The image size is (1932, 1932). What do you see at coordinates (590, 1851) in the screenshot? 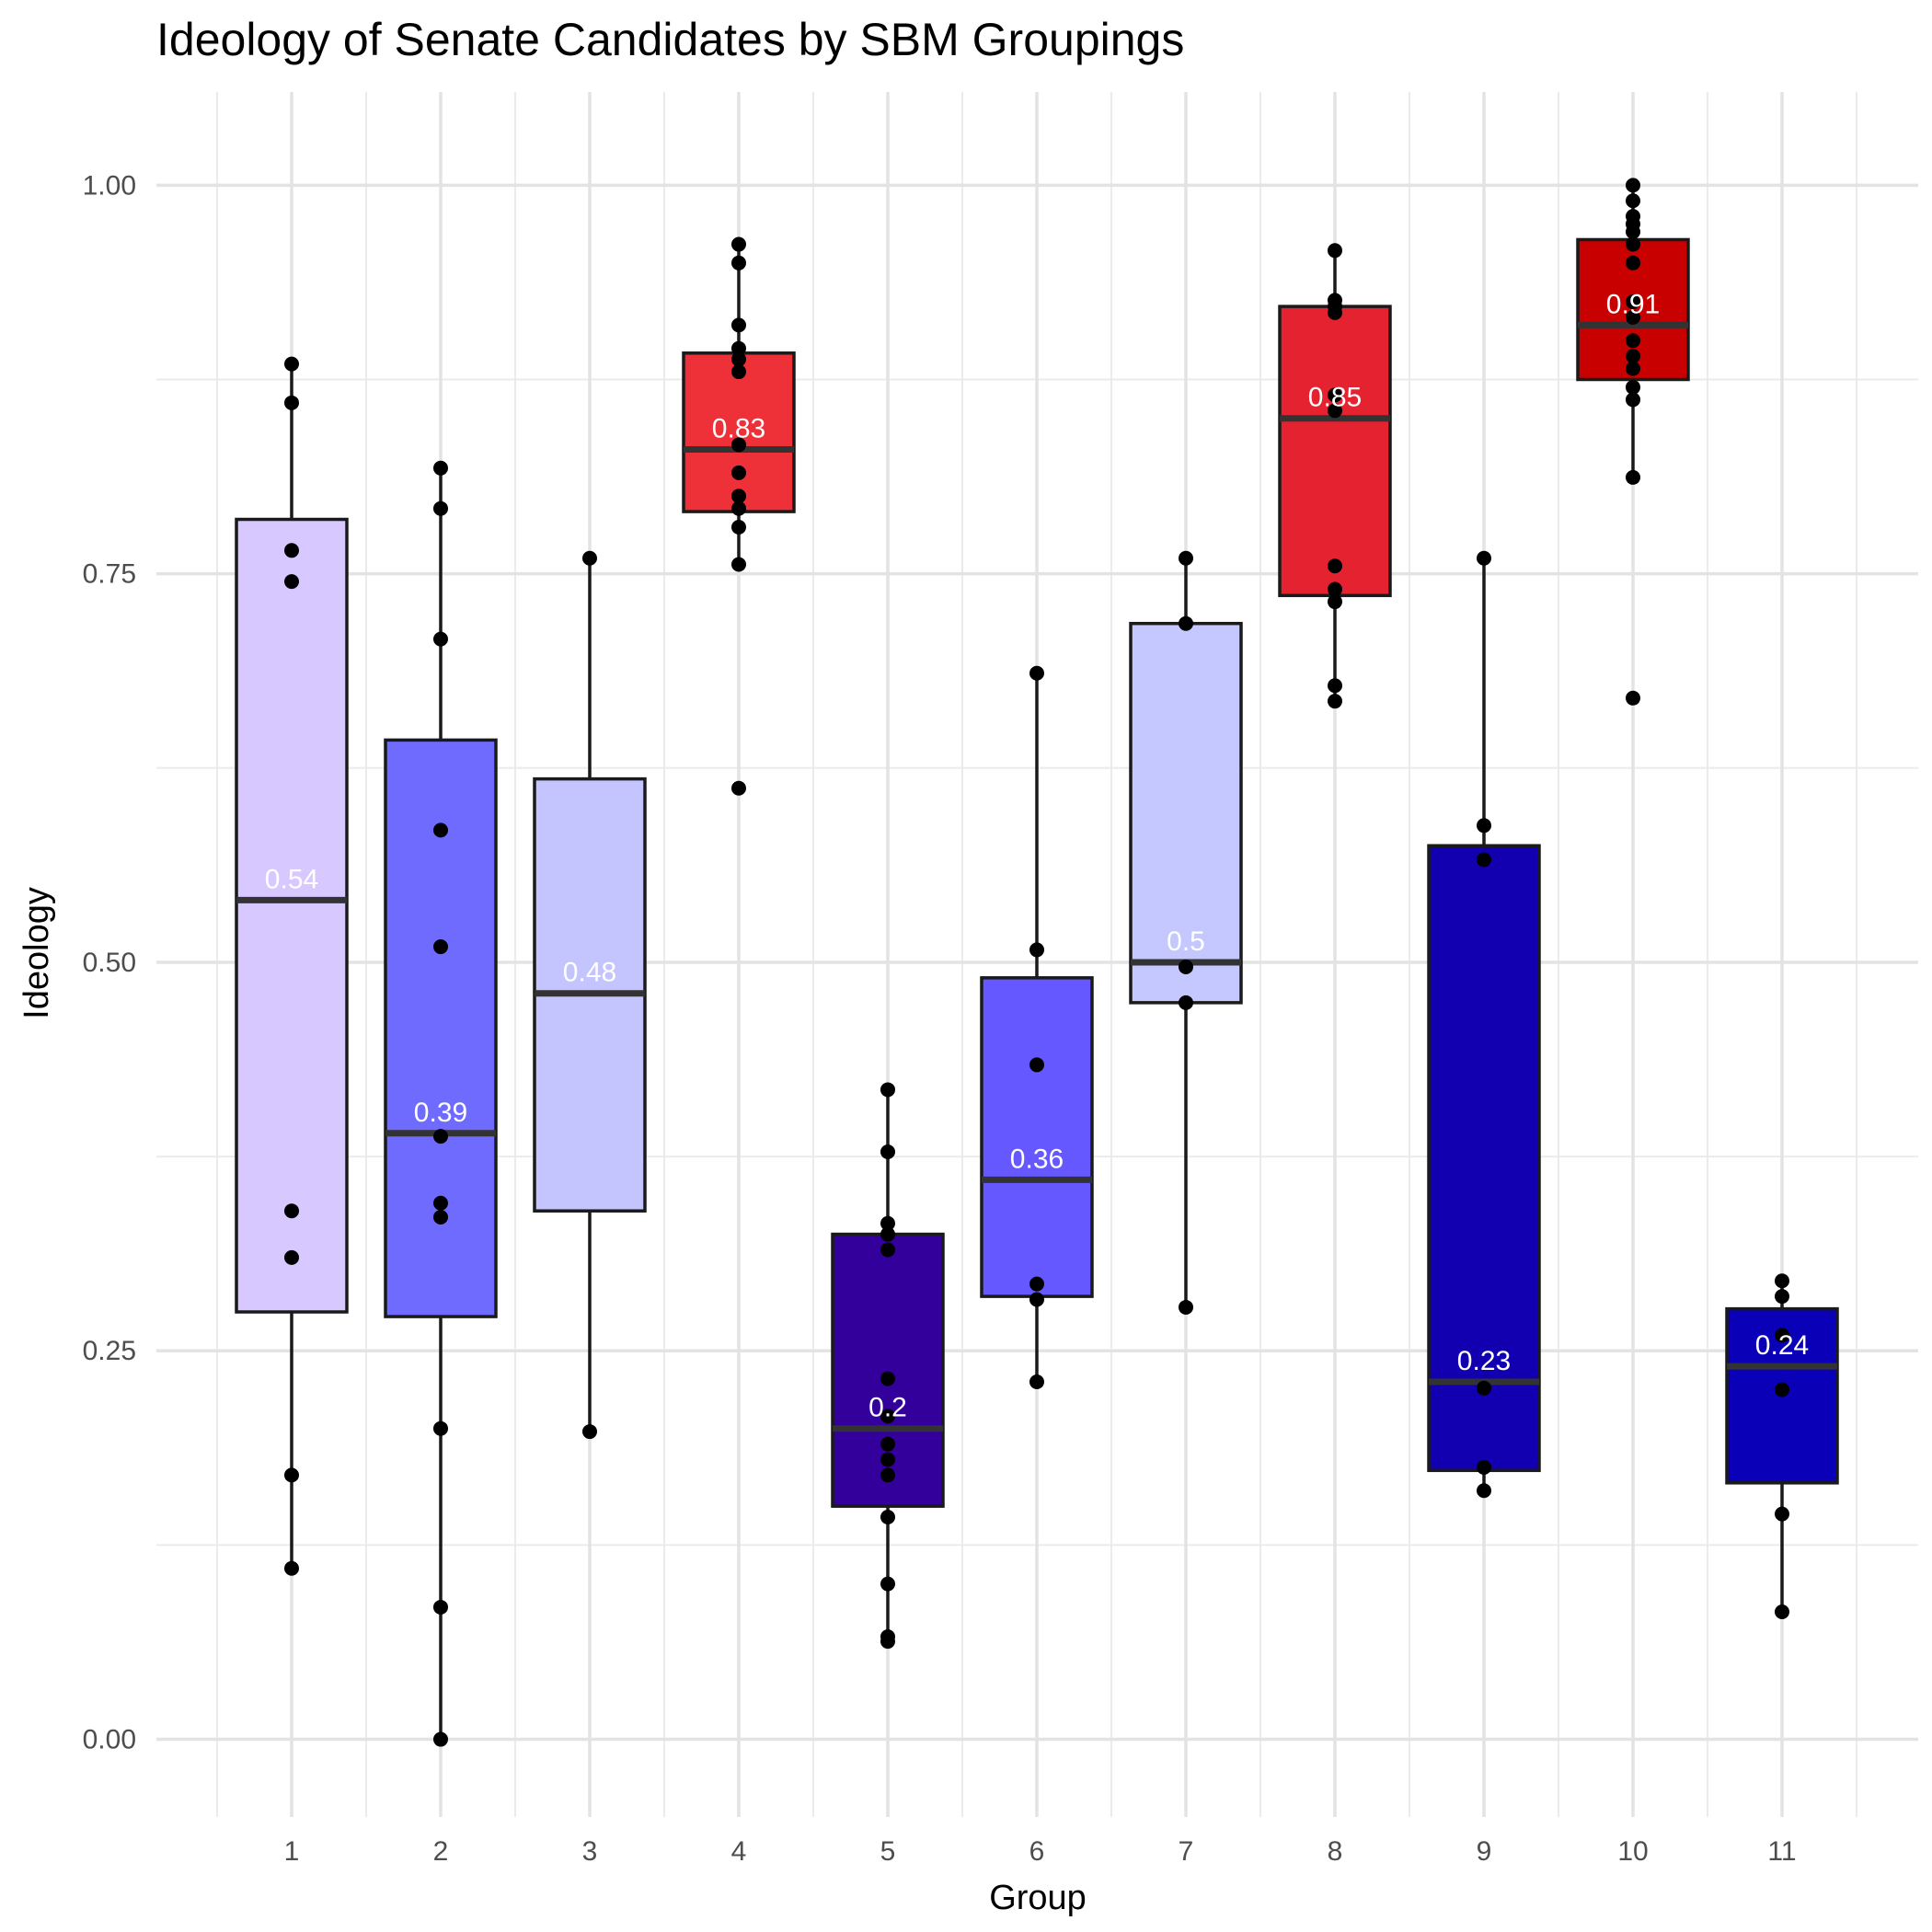
I see `x-tick-label: 3` at bounding box center [590, 1851].